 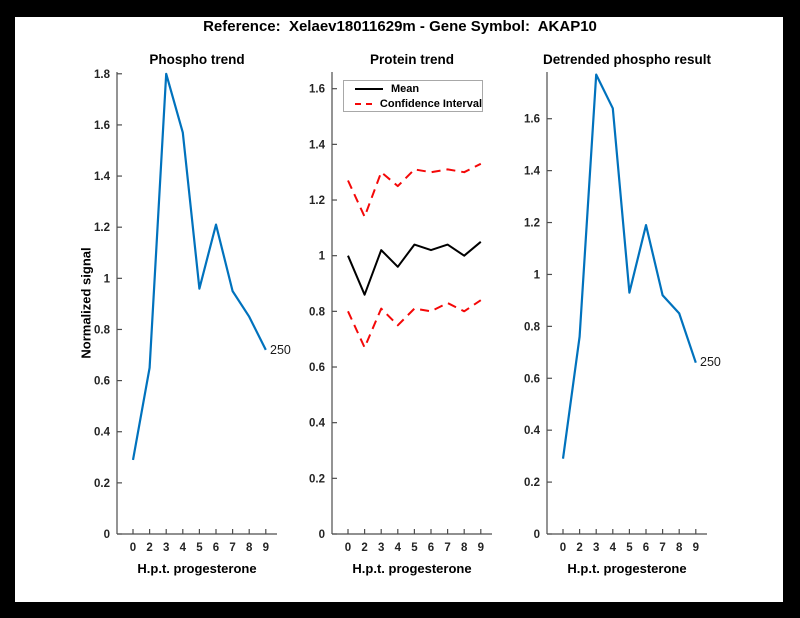 What do you see at coordinates (280, 350) in the screenshot?
I see `panel1-endpoint-annotation: 250` at bounding box center [280, 350].